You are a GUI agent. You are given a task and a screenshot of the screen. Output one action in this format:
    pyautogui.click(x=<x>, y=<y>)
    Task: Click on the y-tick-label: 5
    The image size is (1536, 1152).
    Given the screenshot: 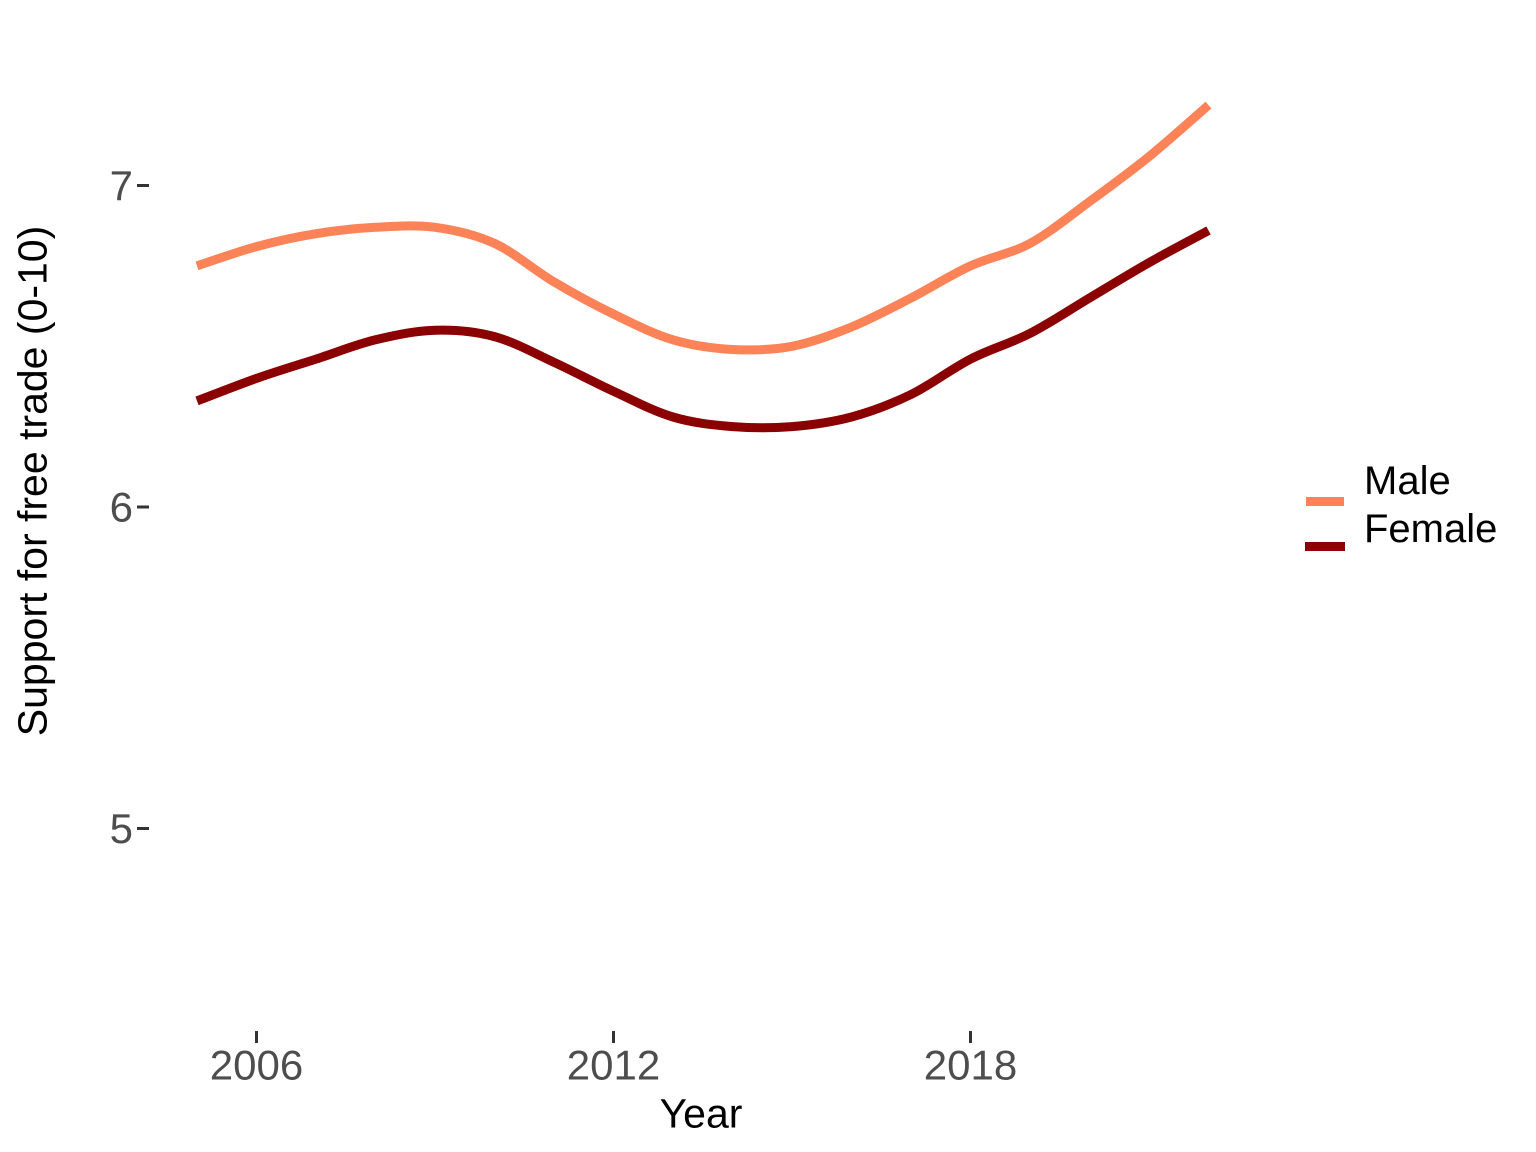 What is the action you would take?
    pyautogui.click(x=121, y=828)
    